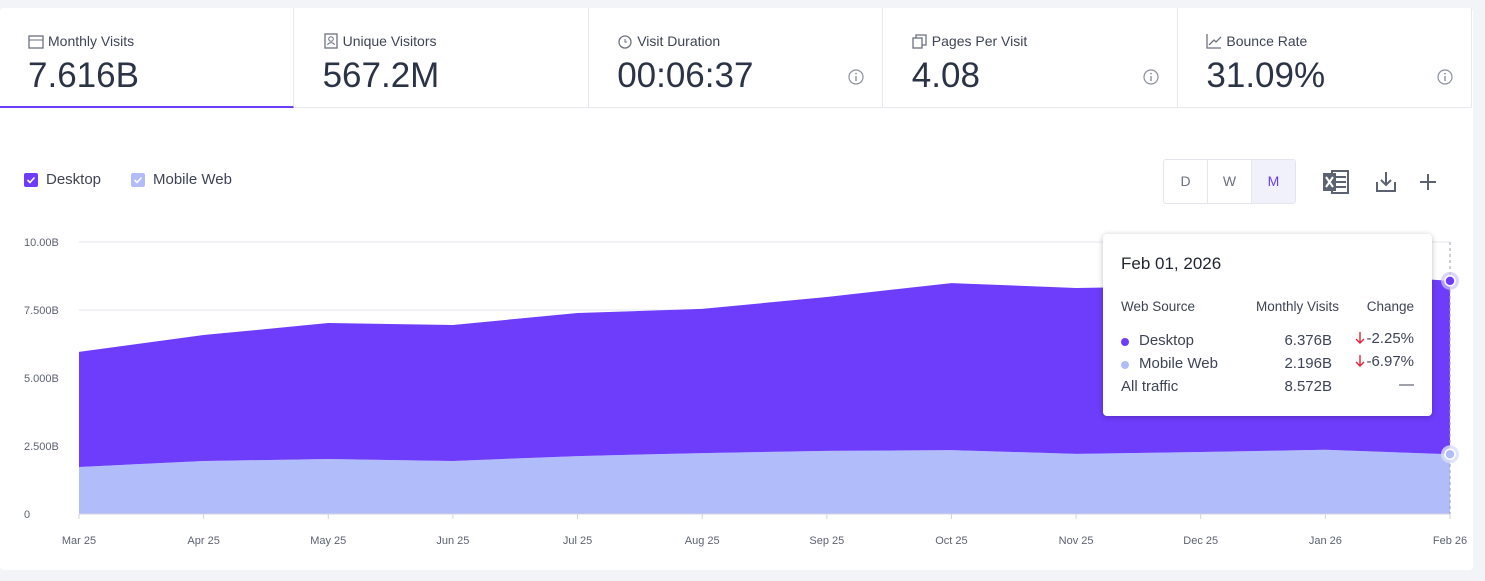 This screenshot has height=581, width=1485. Describe the element at coordinates (679, 41) in the screenshot. I see `metric-label: Visit Duration` at that location.